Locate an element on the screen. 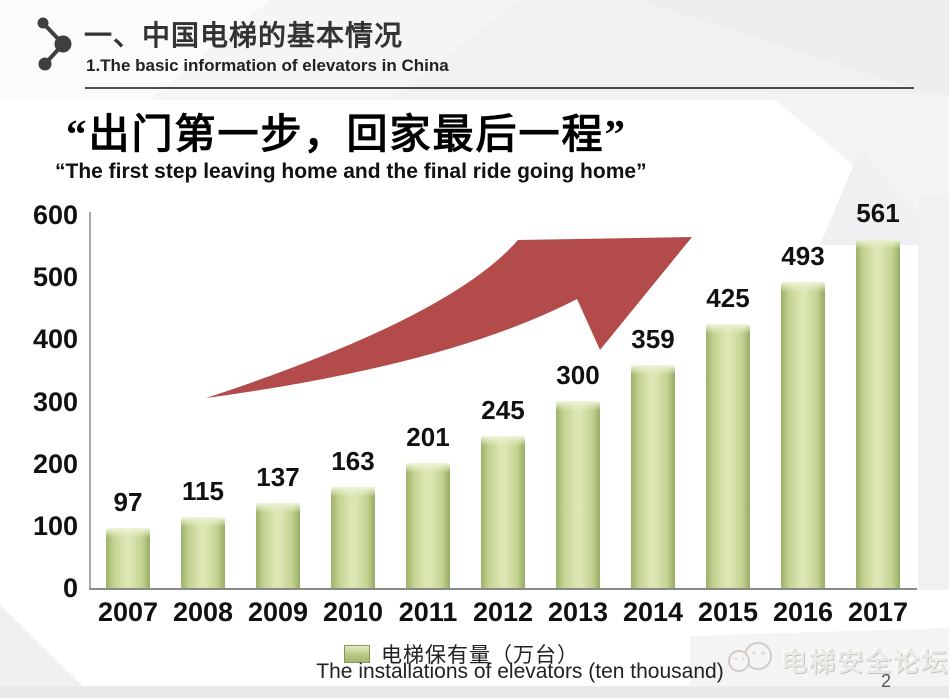 The height and width of the screenshot is (698, 949). x-axis-label: 2012 is located at coordinates (503, 612).